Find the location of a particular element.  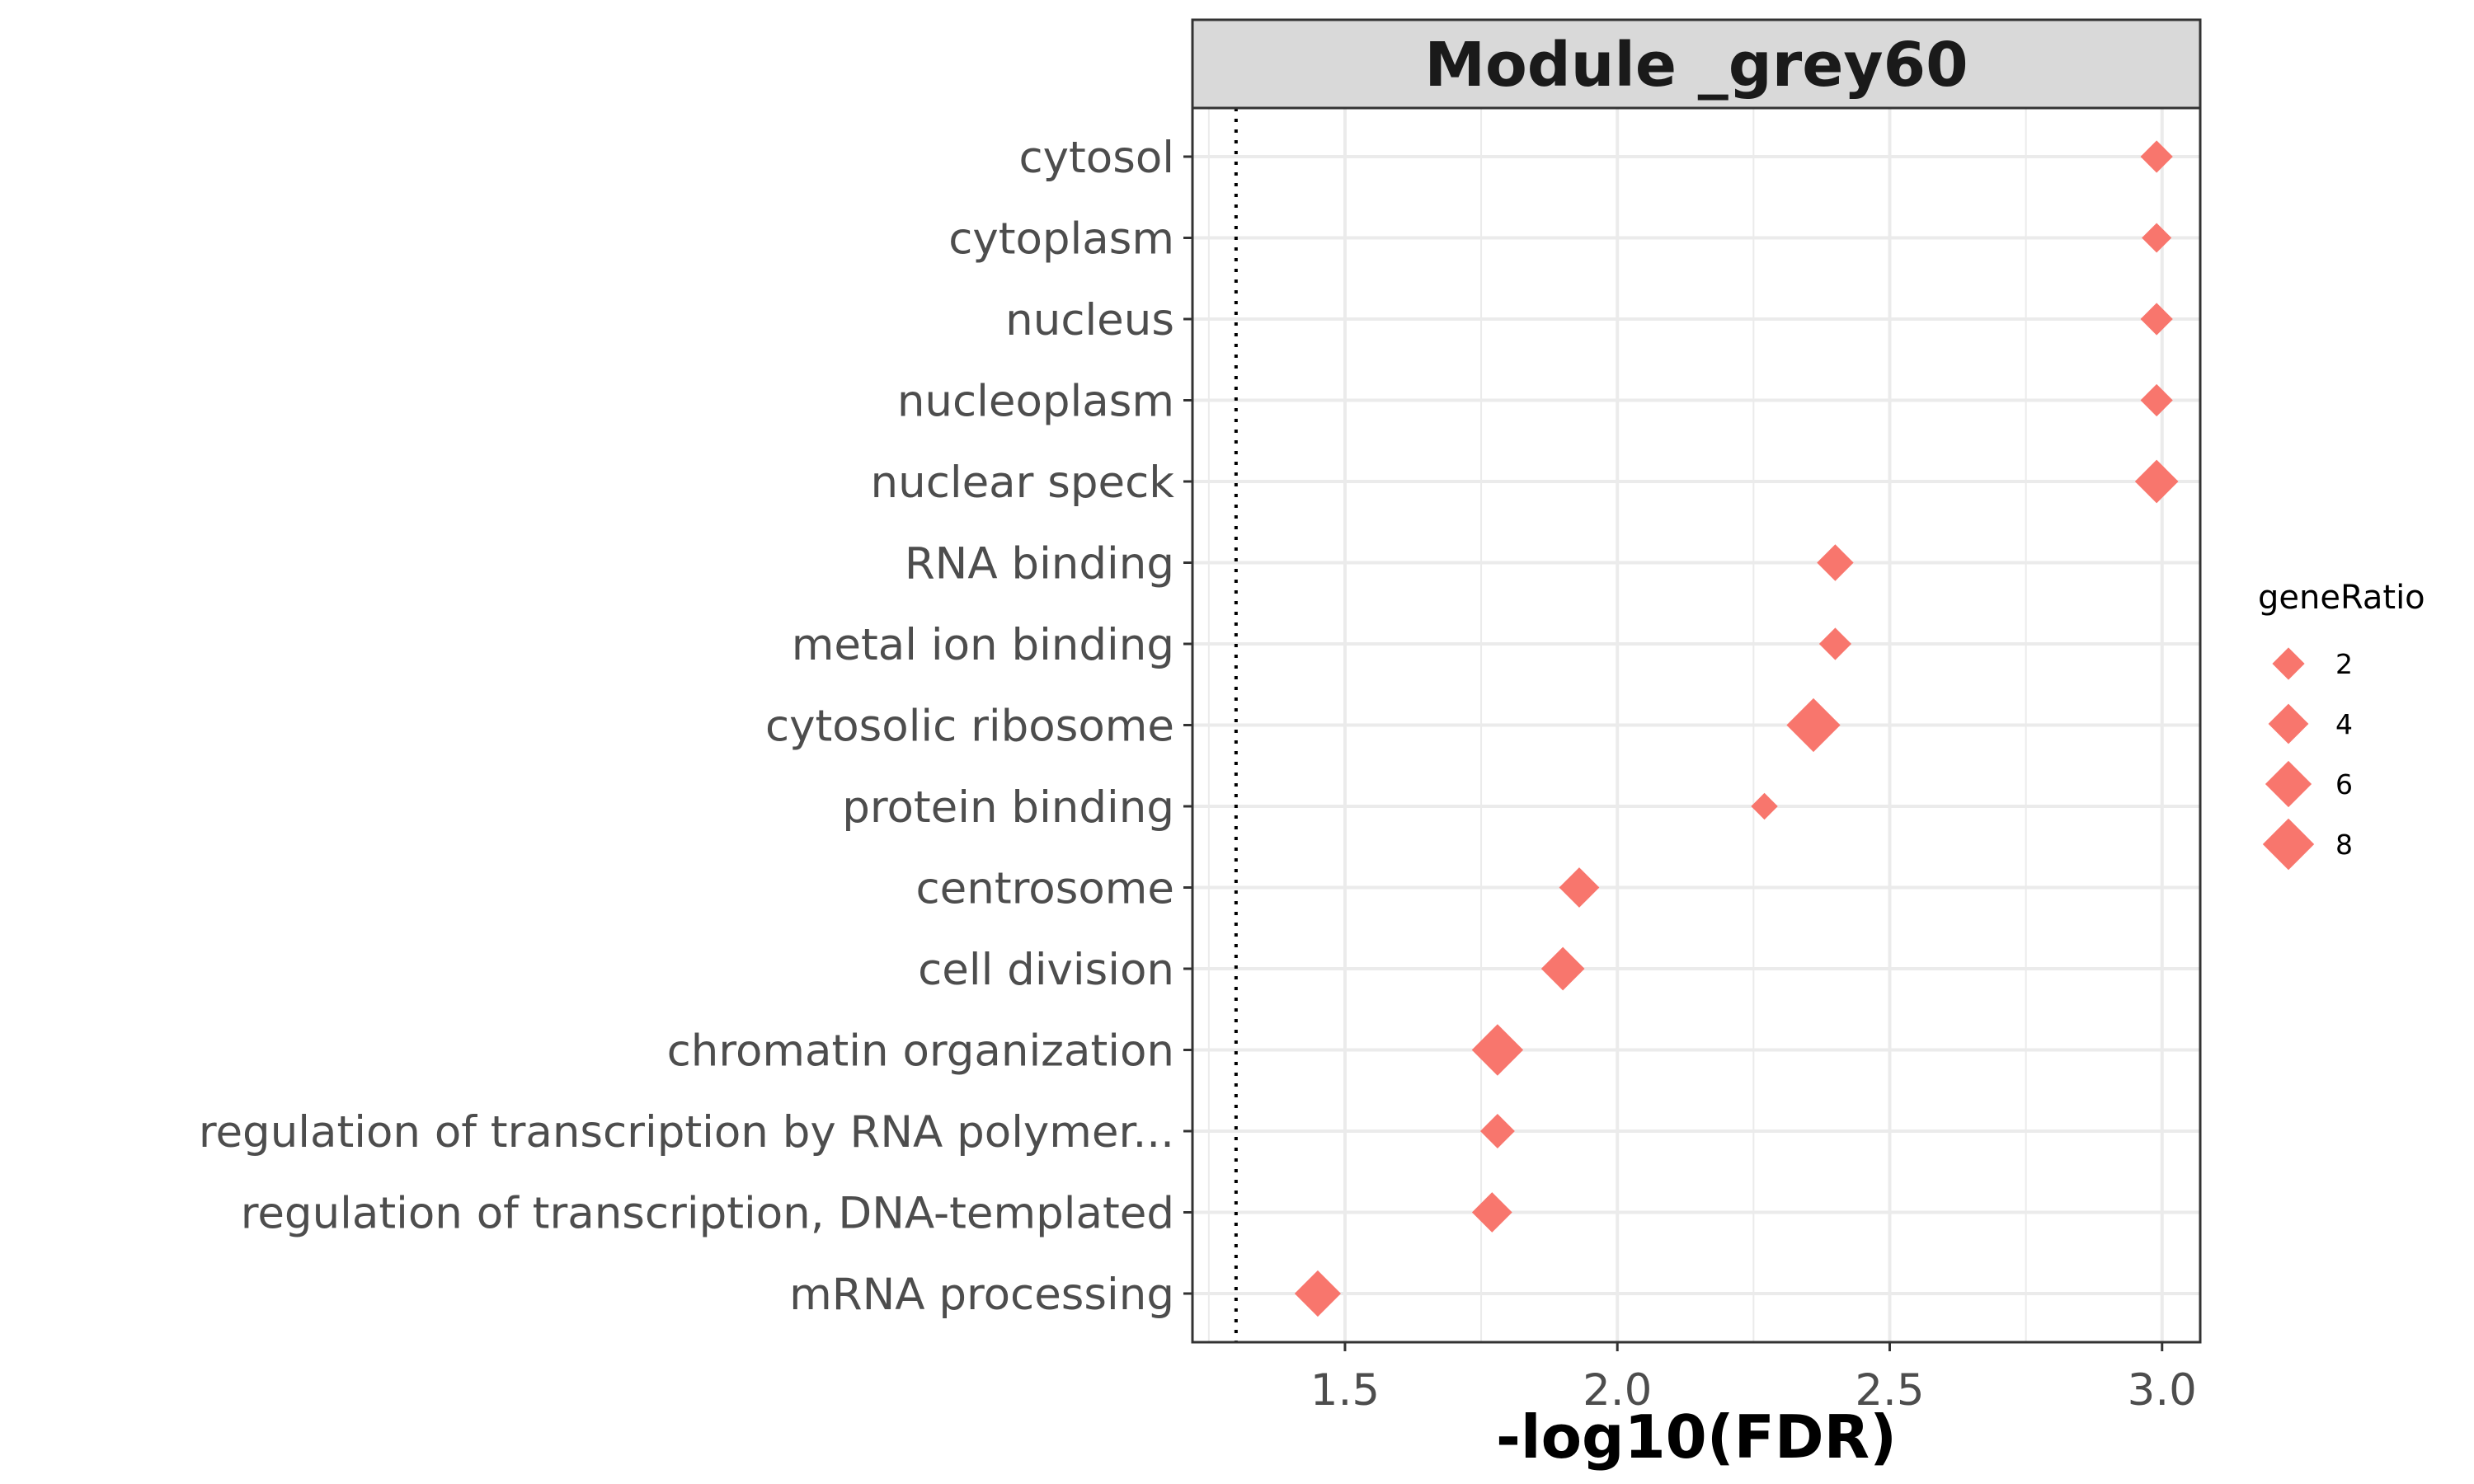

y-tick-label: mRNA processing is located at coordinates (981, 1295).